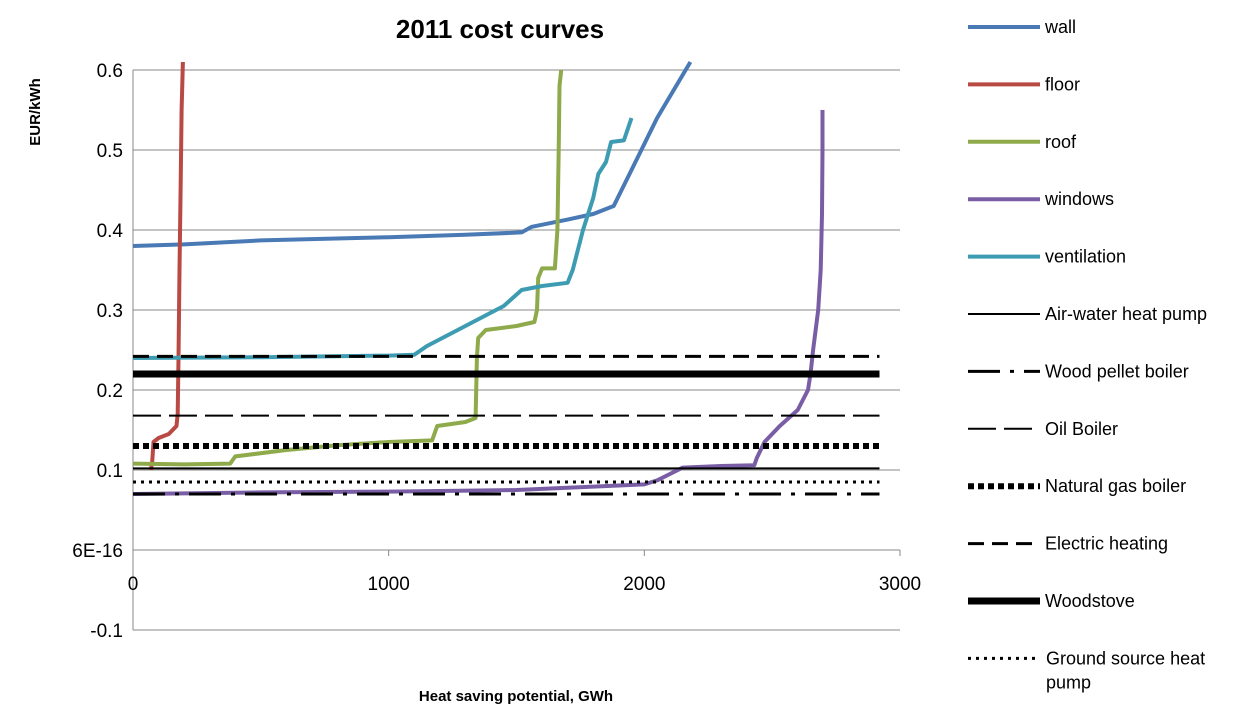 Image resolution: width=1253 pixels, height=709 pixels. Describe the element at coordinates (412, 154) in the screenshot. I see `series-line-wall` at that location.